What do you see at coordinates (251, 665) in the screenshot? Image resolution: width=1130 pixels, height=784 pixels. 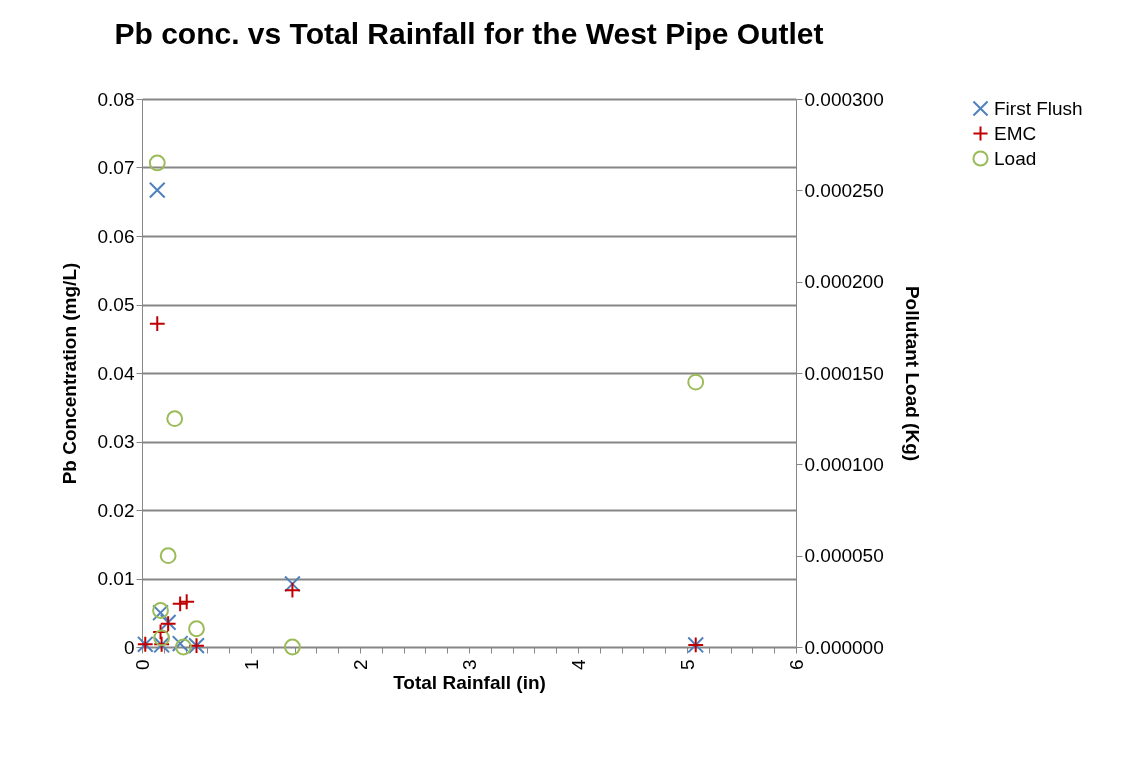 I see `x-tick-label: 1` at bounding box center [251, 665].